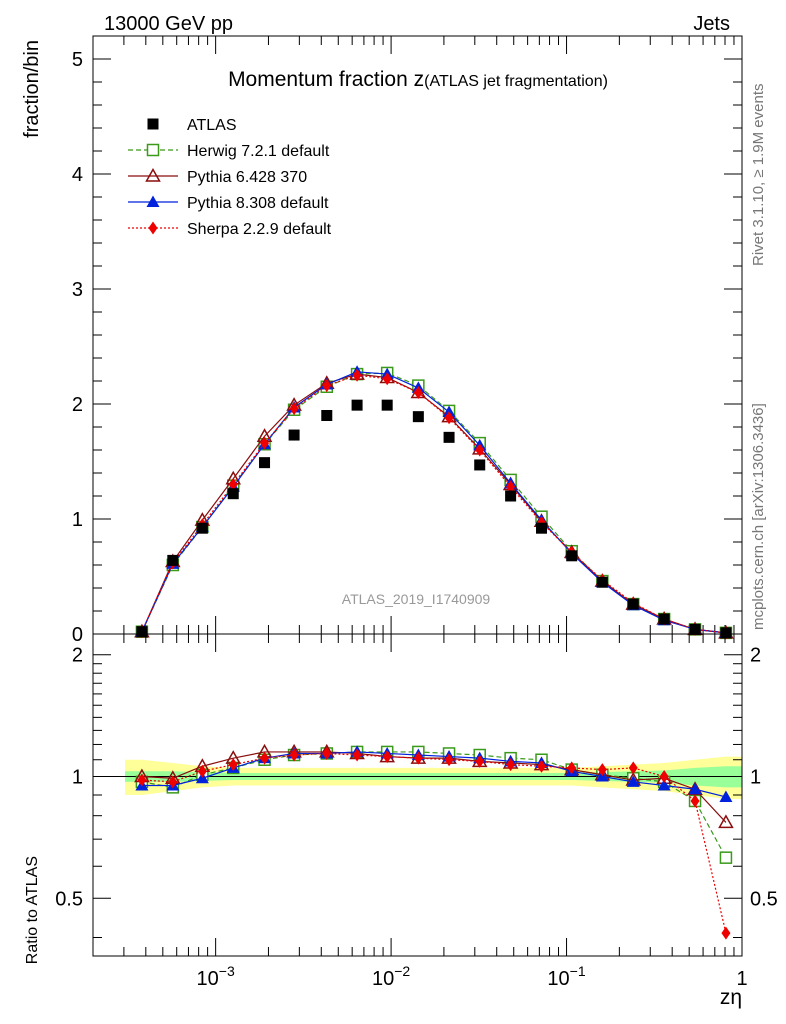  What do you see at coordinates (726, 821) in the screenshot?
I see `ratio-point-pythia6` at bounding box center [726, 821].